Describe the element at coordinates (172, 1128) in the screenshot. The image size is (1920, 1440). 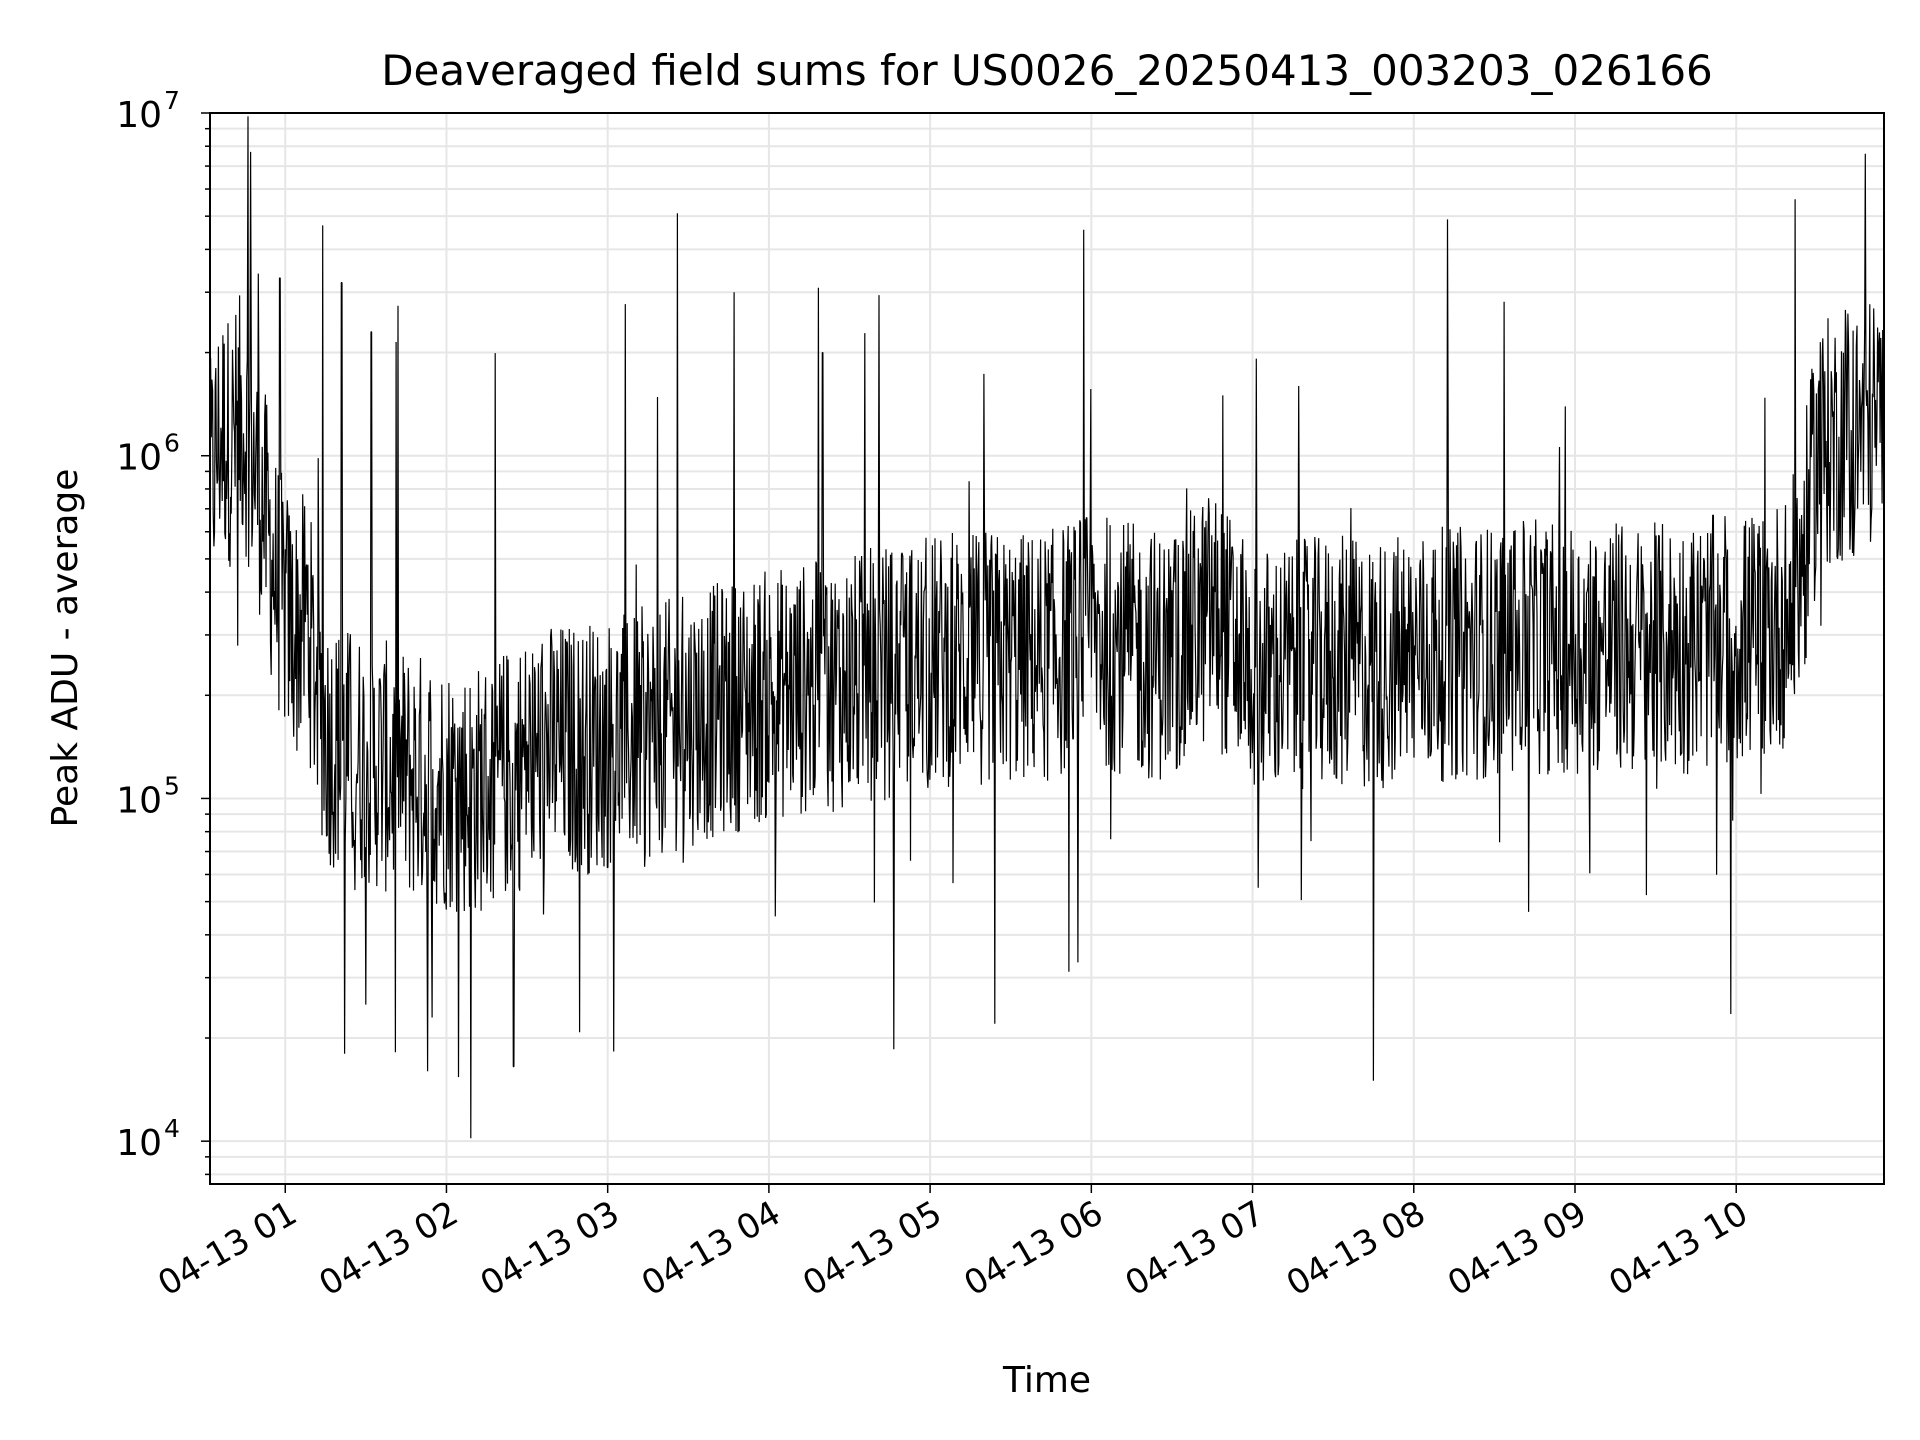
I see `y-tick-exponent: 4` at that location.